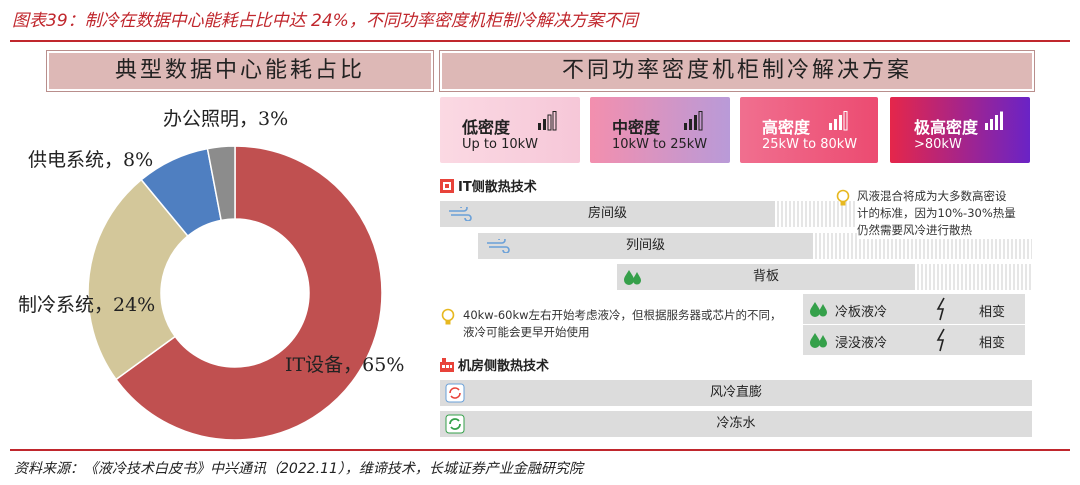  I want to click on room-section-title: 机房侧散热技术, so click(504, 366).